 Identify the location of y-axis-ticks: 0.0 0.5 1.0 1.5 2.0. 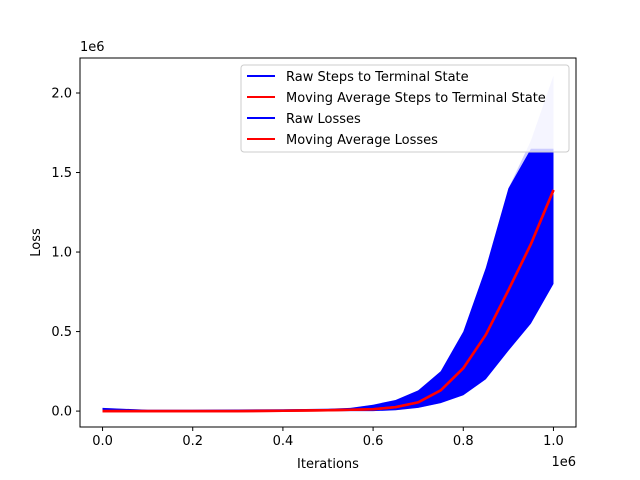
(65, 253).